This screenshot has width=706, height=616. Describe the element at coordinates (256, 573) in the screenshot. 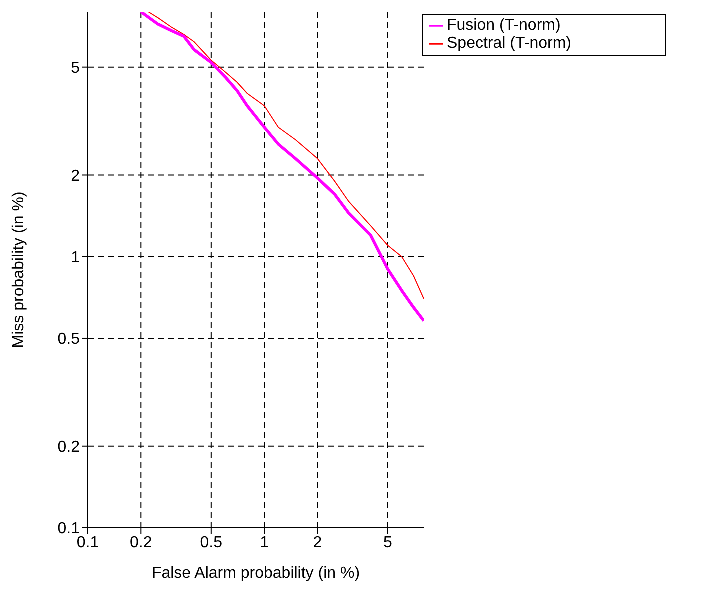

I see `x-axis-title: False Alarm probability (in %)` at that location.